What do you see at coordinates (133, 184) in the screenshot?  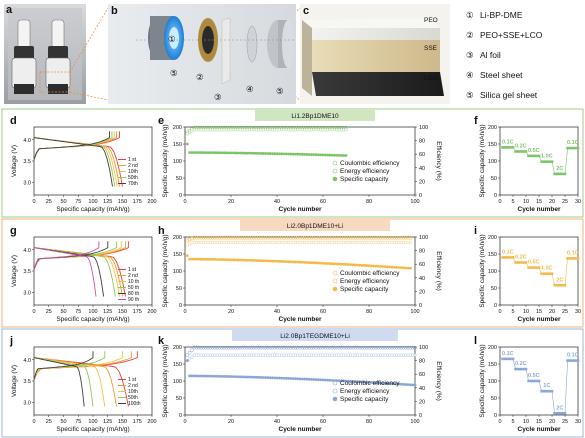 I see `legend-label: 70th` at bounding box center [133, 184].